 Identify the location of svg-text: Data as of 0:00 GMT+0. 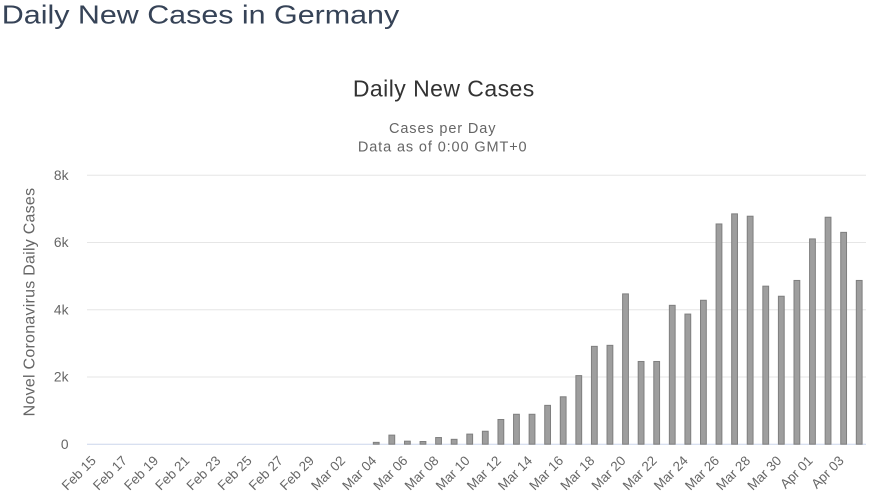
(443, 147).